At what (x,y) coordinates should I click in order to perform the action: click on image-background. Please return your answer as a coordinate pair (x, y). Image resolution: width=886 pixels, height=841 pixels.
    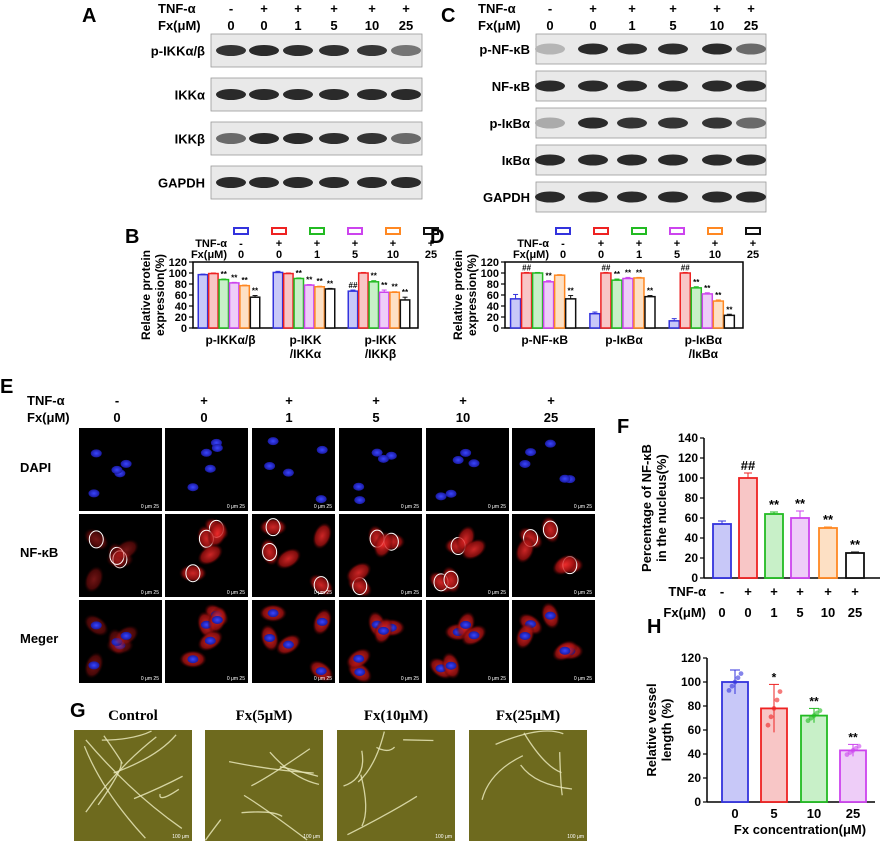
    Looking at the image, I should click on (396, 785).